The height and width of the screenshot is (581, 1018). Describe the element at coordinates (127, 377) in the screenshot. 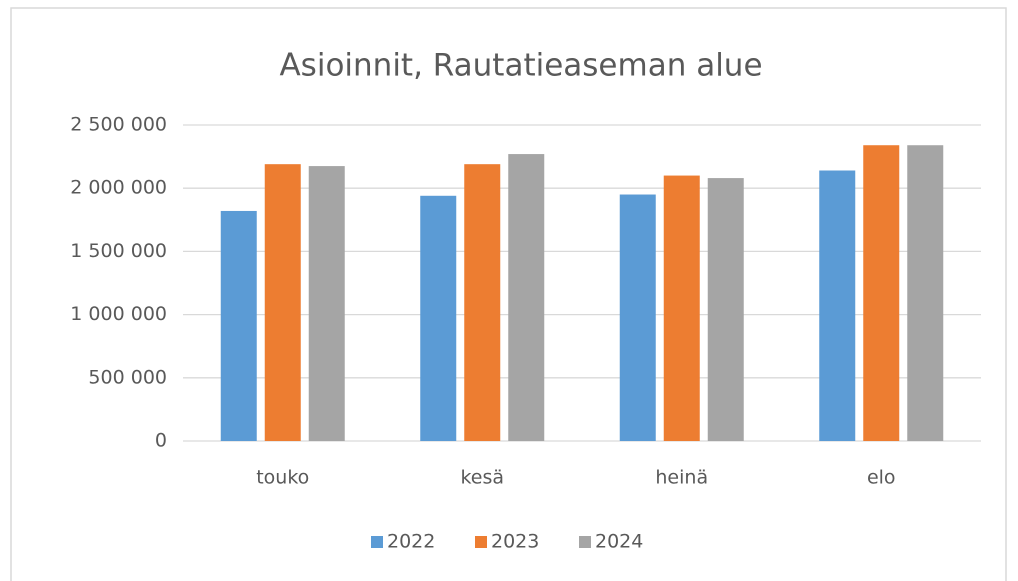

I see `y-tick-label: 500 000` at that location.